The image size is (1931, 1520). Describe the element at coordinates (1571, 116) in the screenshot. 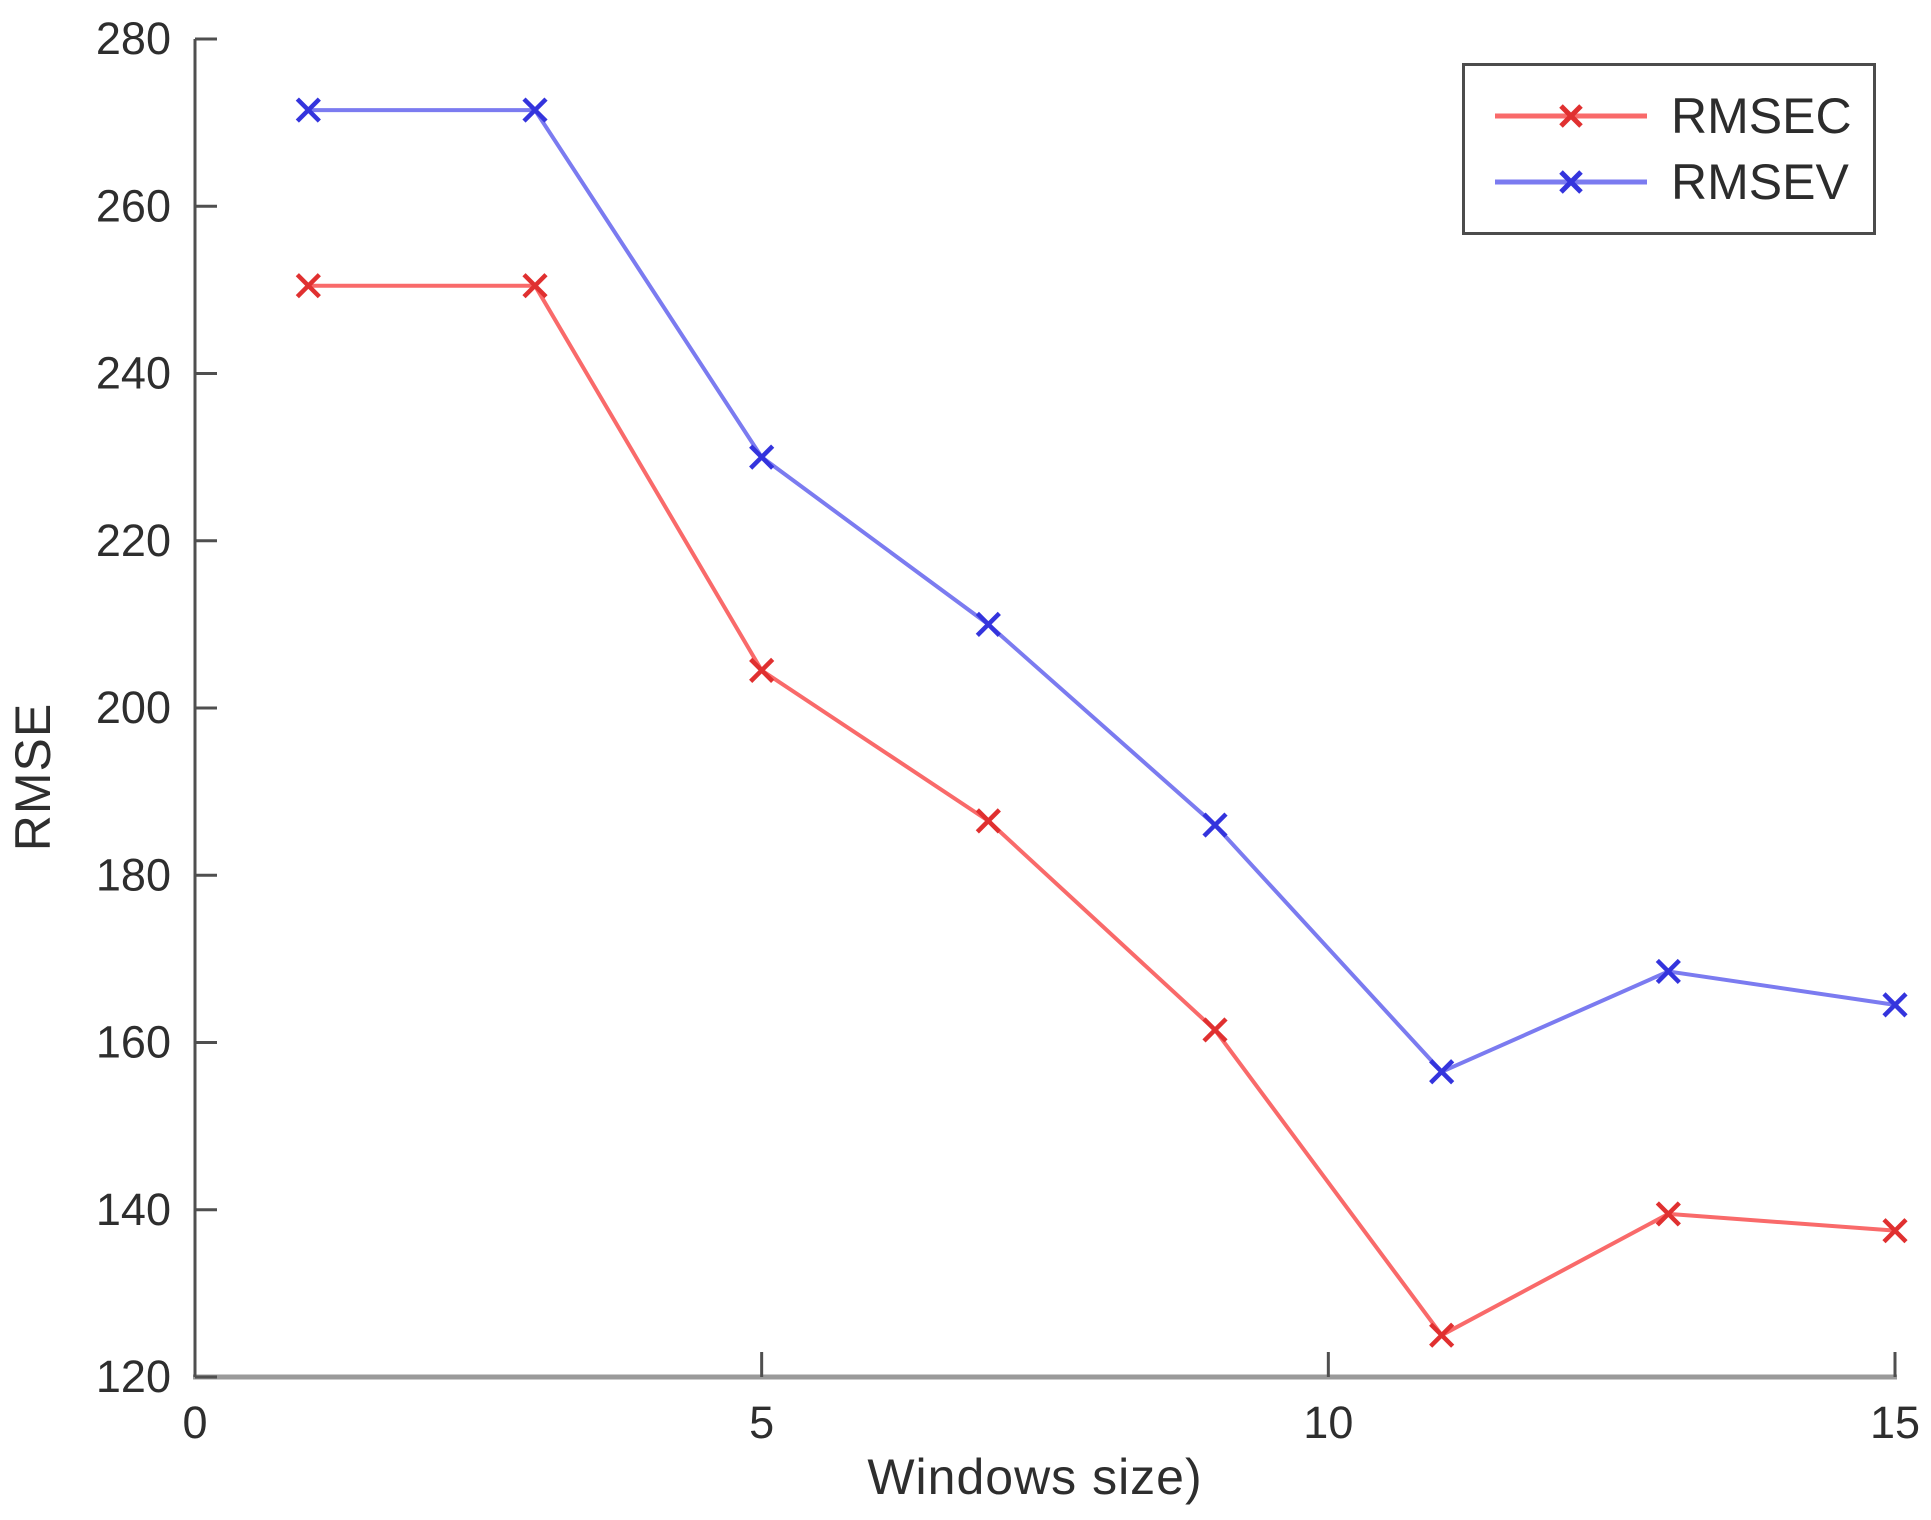

I see `legend-line-rmsec-icon` at that location.